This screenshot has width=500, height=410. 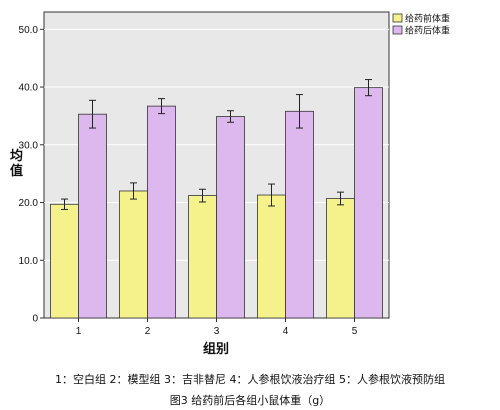 I want to click on y-axis-label-char: 均, so click(x=16, y=156).